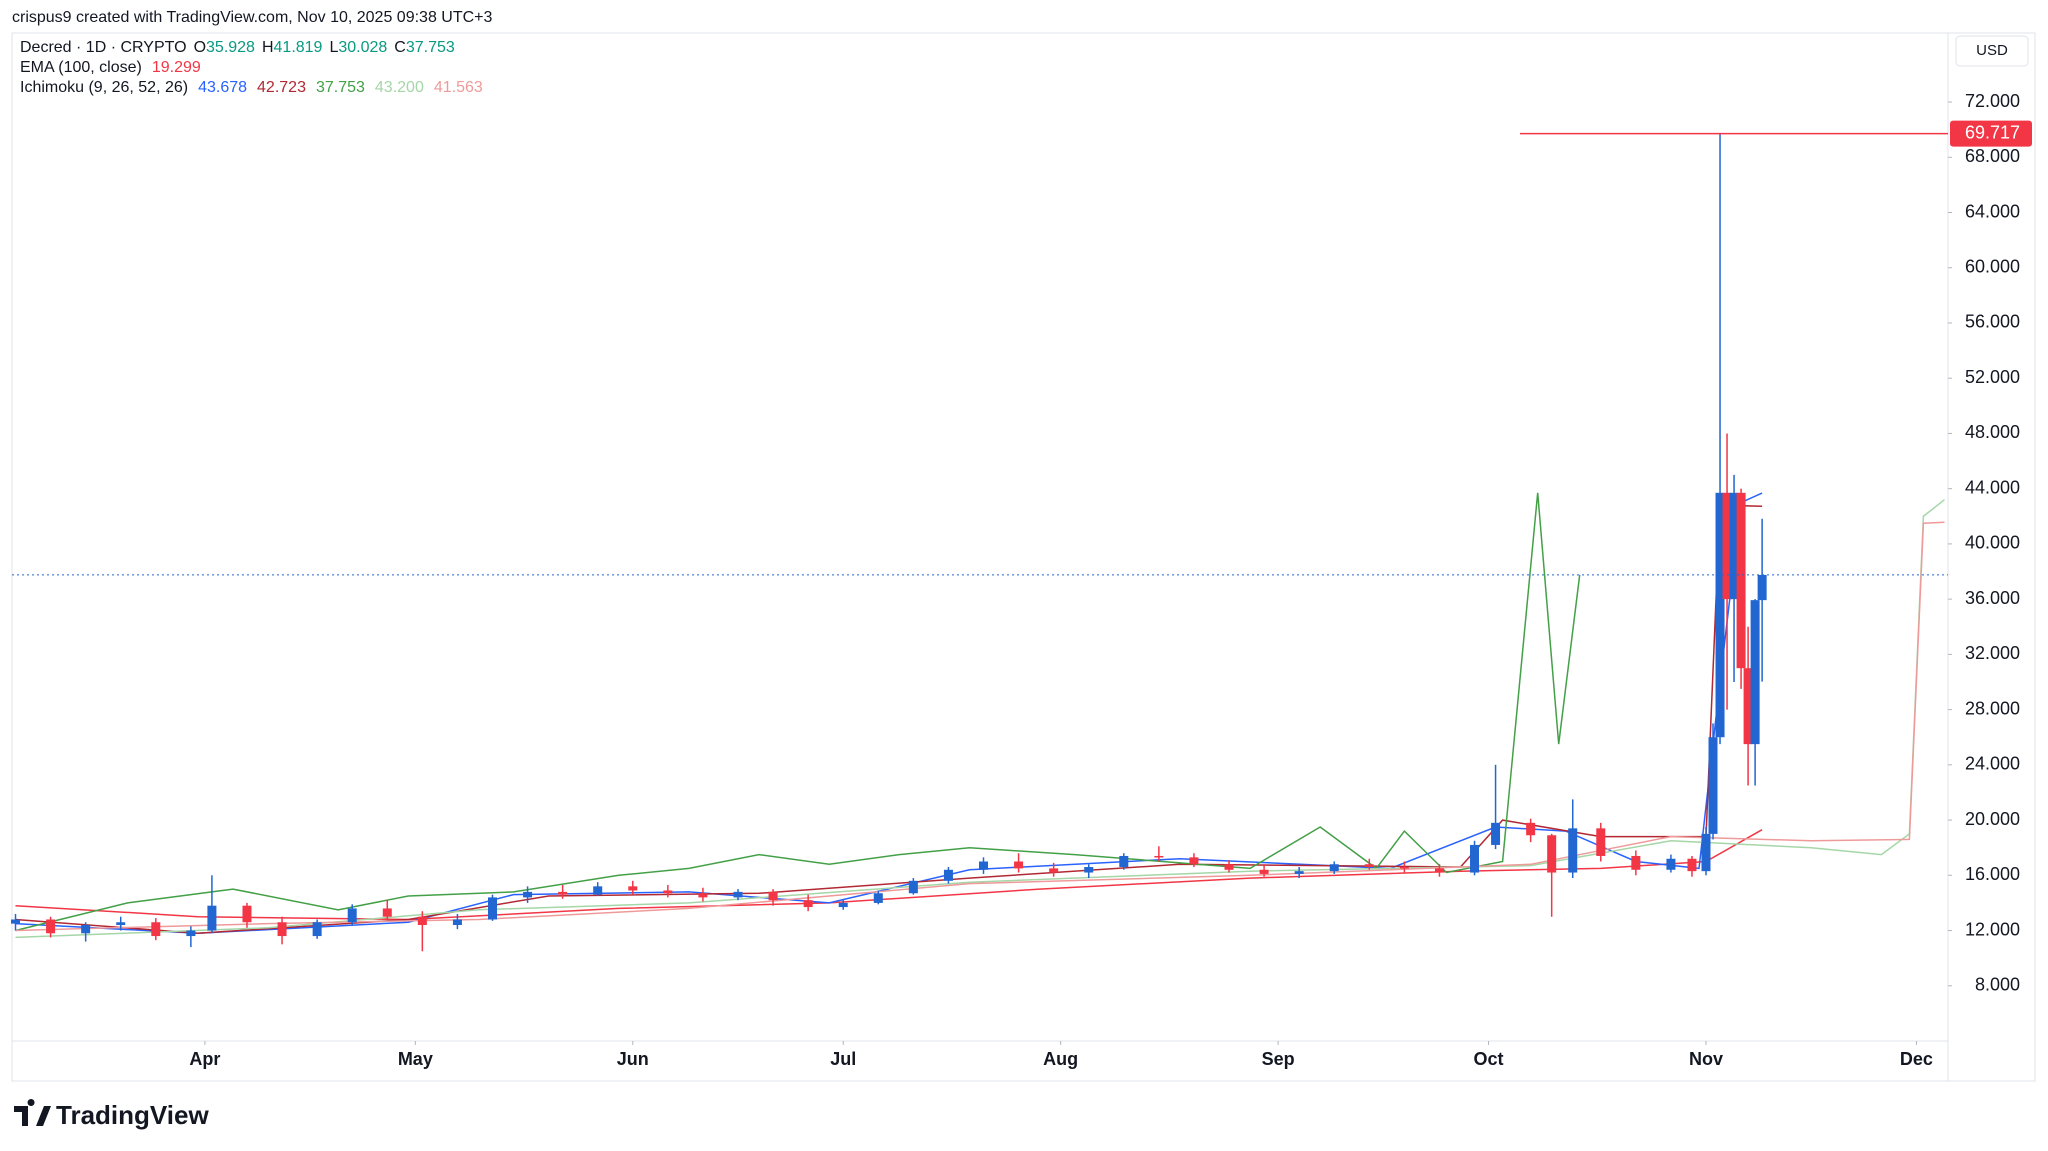 This screenshot has width=2048, height=1151. Describe the element at coordinates (200, 47) in the screenshot. I see `legend-key: O` at that location.